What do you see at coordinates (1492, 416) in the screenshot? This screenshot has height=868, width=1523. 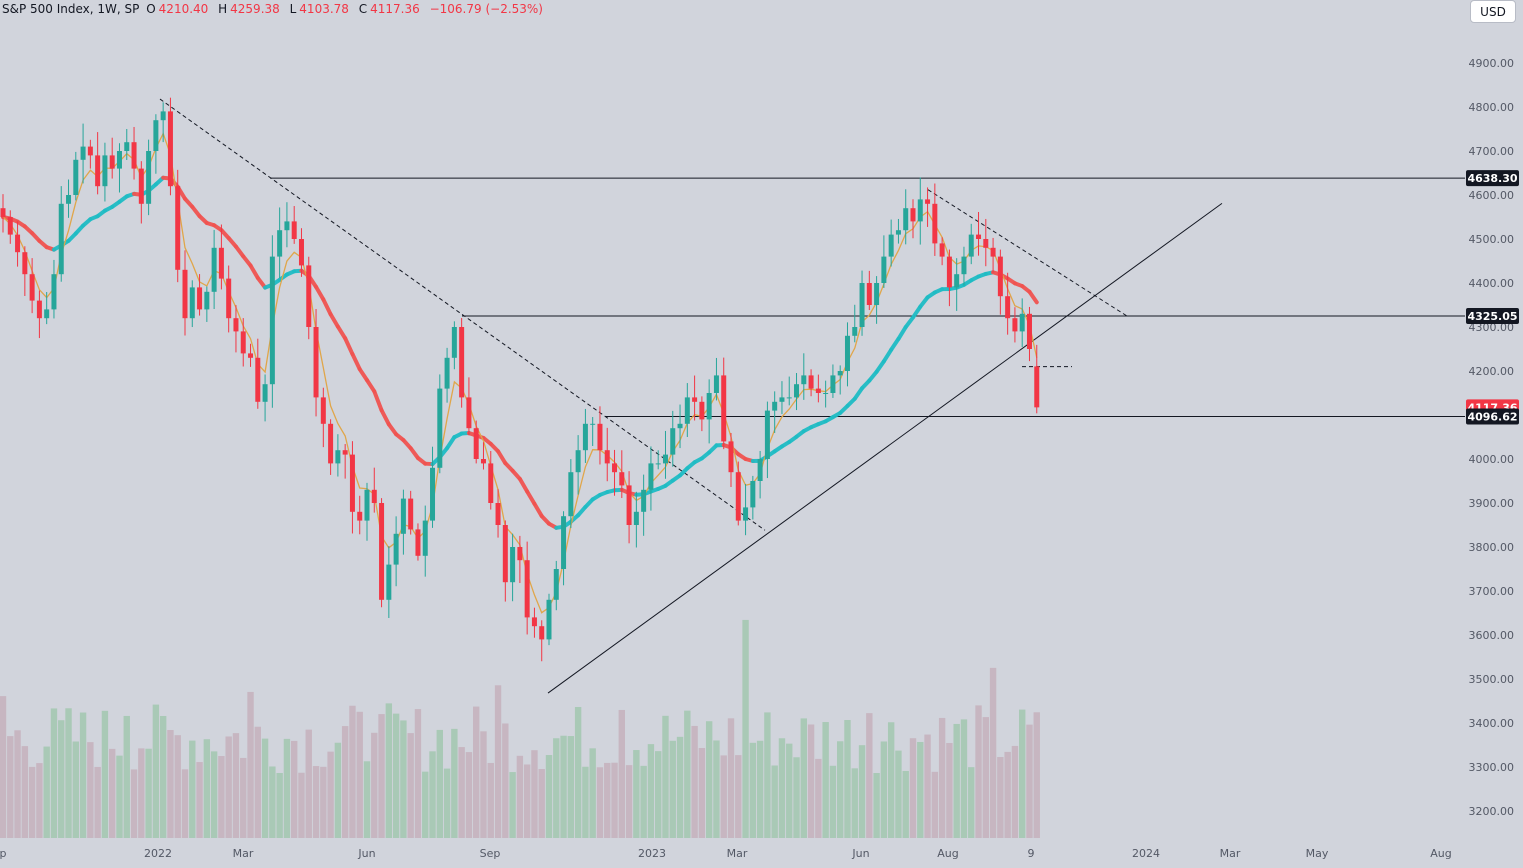 I see `svg-text: 4096.62` at bounding box center [1492, 416].